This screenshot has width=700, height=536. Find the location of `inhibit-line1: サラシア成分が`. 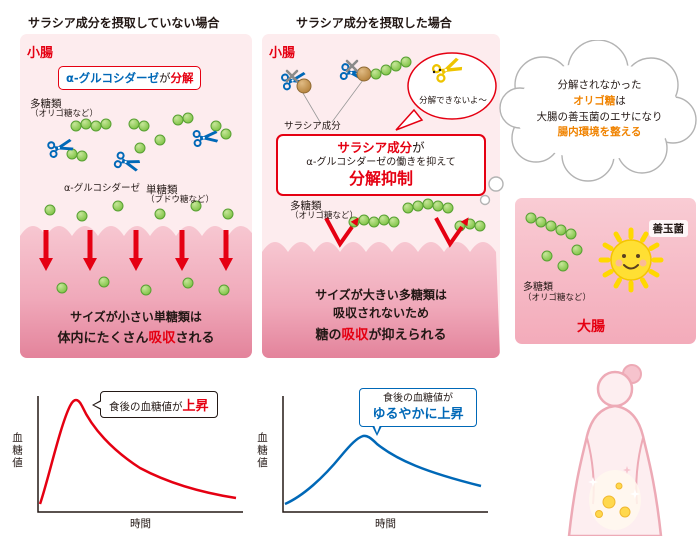

inhibit-line1: サラシア成分が is located at coordinates (381, 148).